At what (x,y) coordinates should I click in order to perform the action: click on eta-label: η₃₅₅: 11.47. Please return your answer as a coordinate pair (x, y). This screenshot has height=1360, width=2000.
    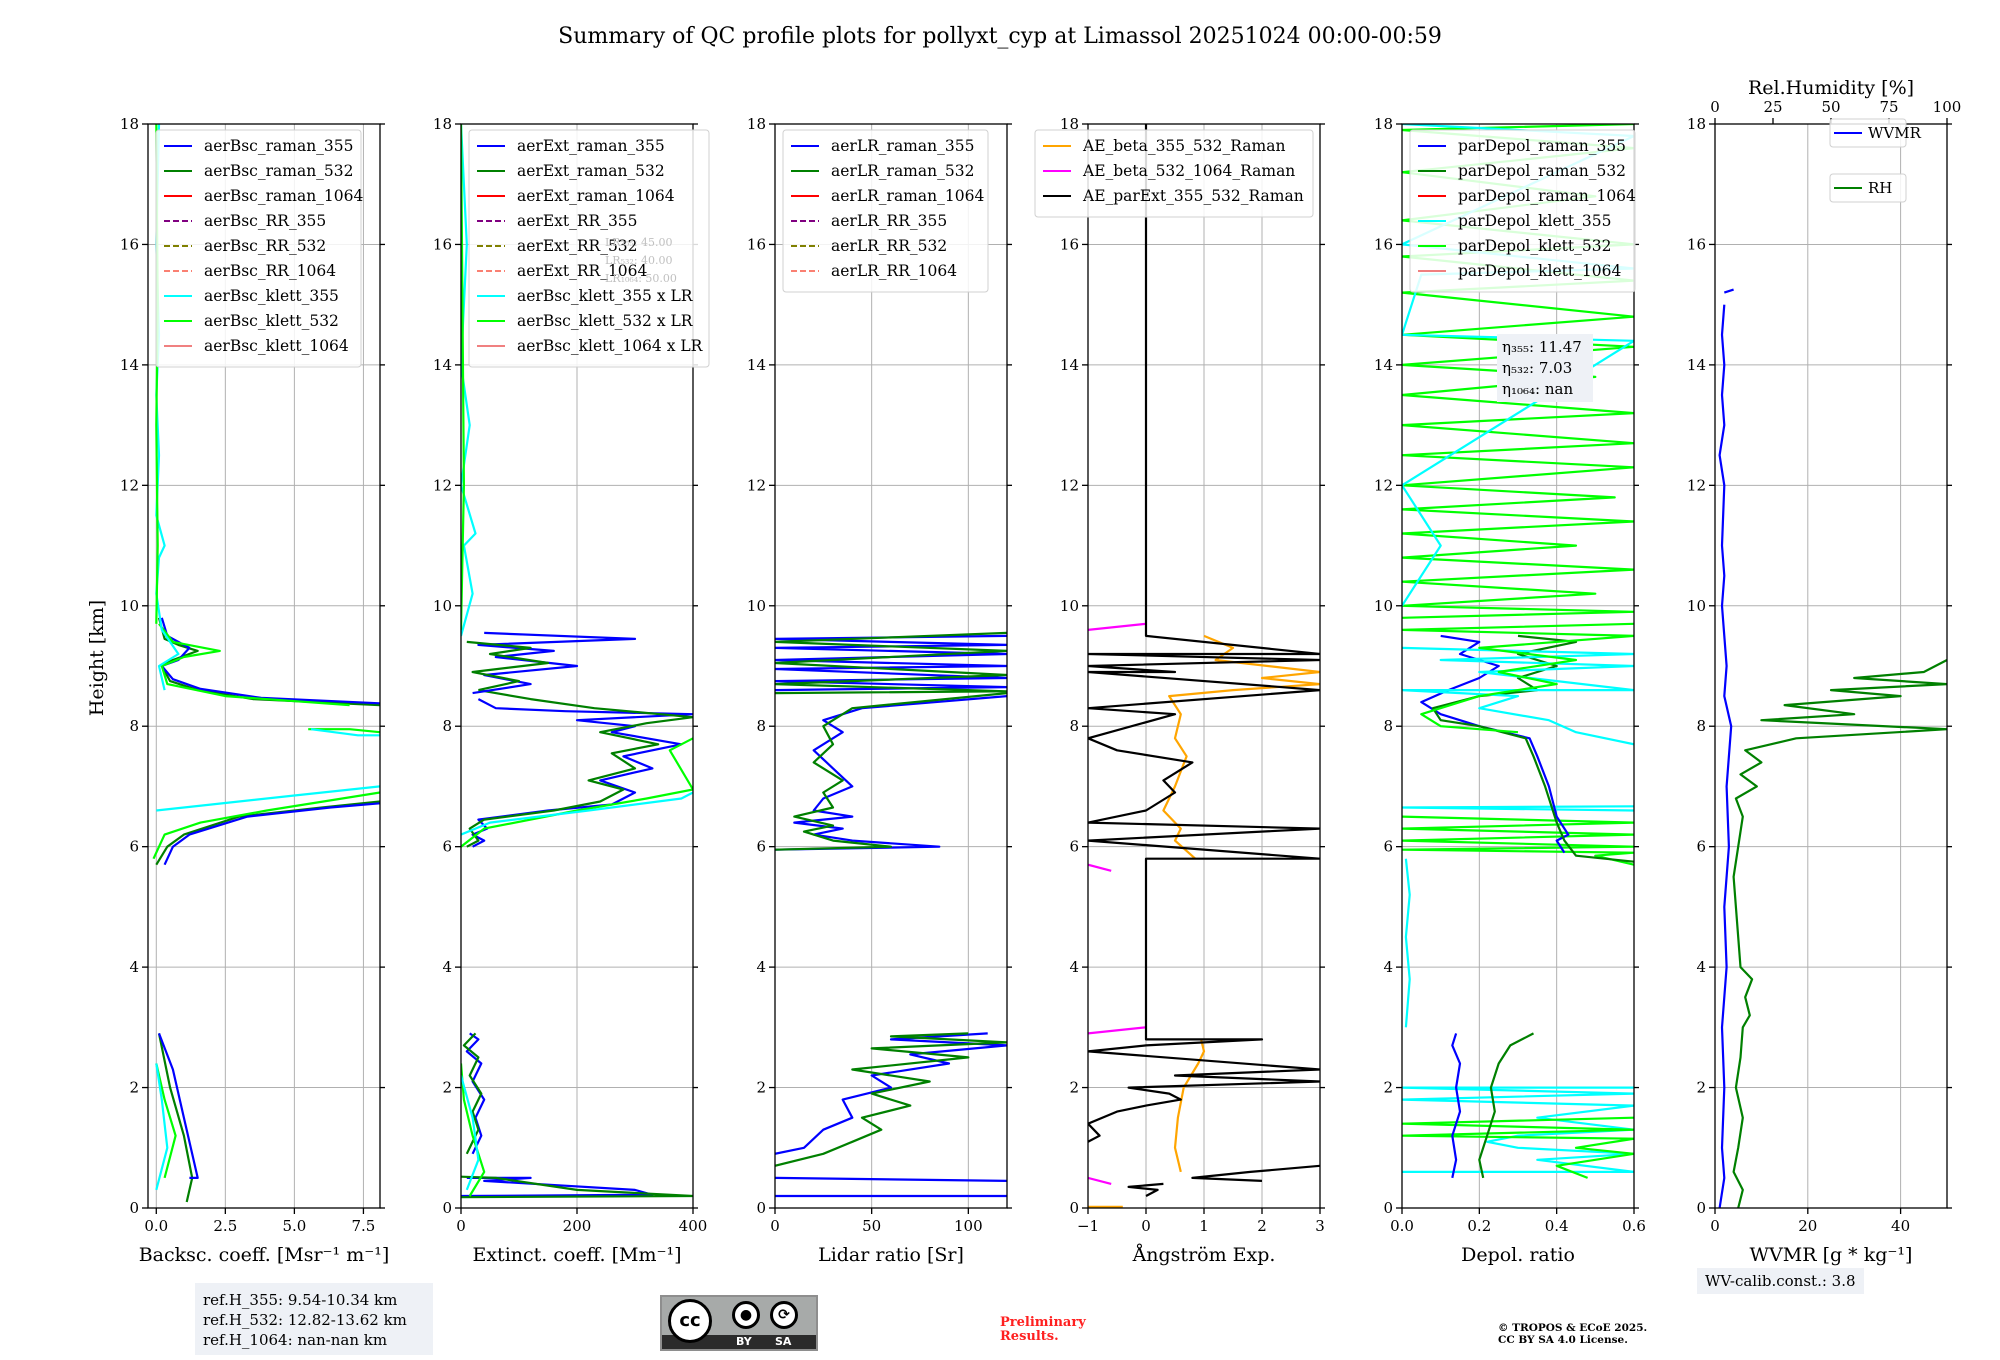
    Looking at the image, I should click on (1542, 347).